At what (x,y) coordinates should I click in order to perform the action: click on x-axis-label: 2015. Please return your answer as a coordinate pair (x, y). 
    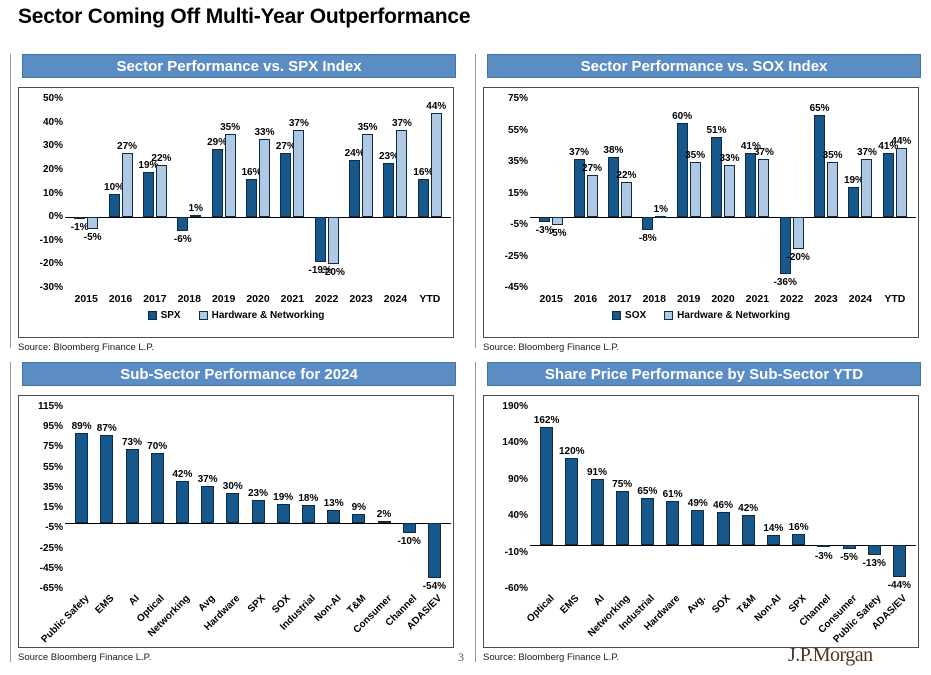
    Looking at the image, I should click on (86, 299).